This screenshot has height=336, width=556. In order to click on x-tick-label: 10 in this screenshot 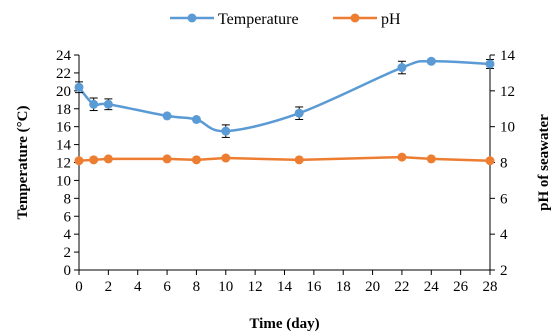, I will do `click(225, 287)`.